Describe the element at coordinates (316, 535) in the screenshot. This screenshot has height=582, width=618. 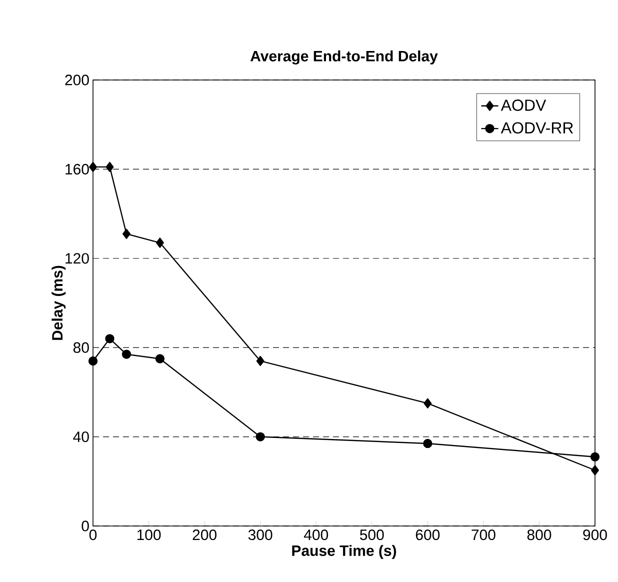
I see `x-tick-label: 400` at that location.